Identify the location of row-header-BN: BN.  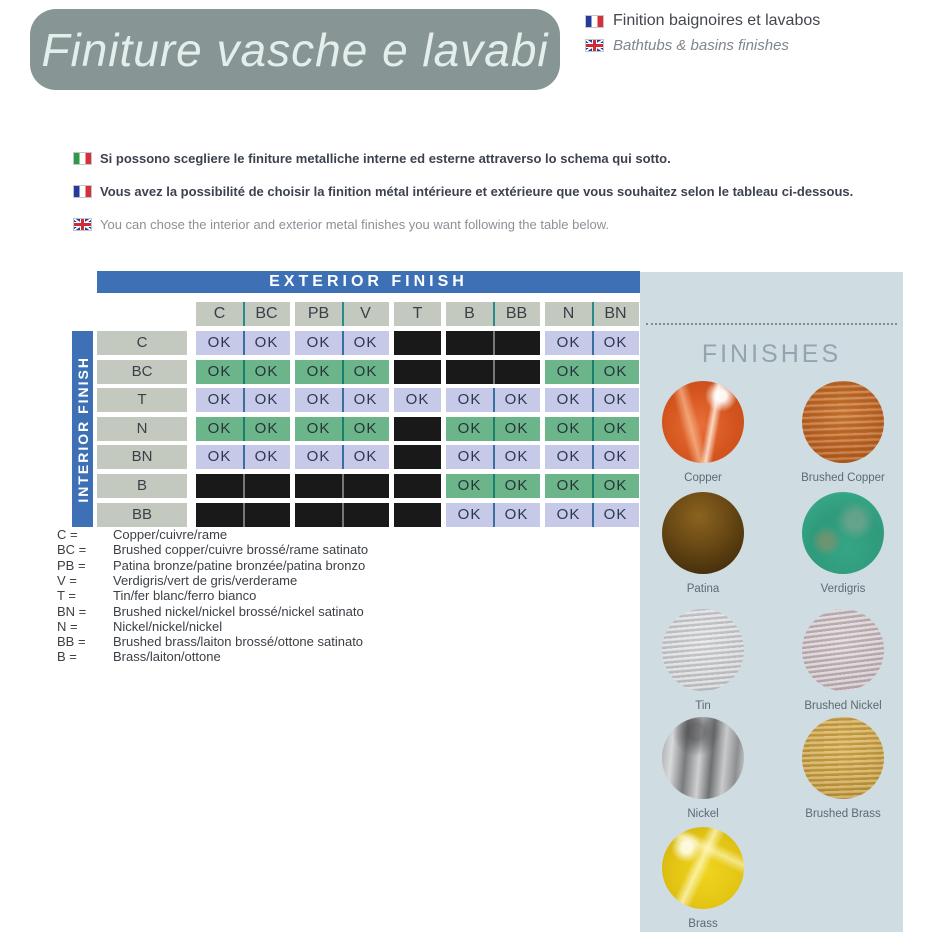
(142, 457).